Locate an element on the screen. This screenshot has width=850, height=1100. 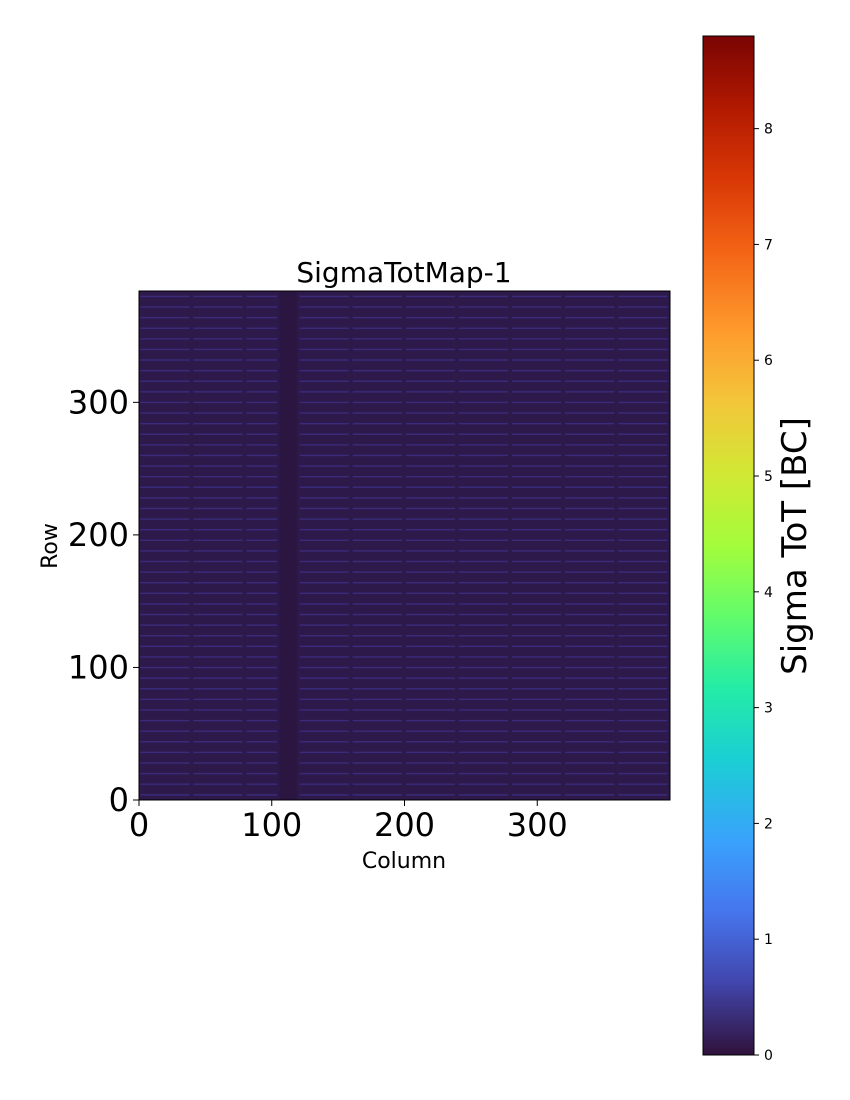
colorbar-gradient is located at coordinates (728, 545).